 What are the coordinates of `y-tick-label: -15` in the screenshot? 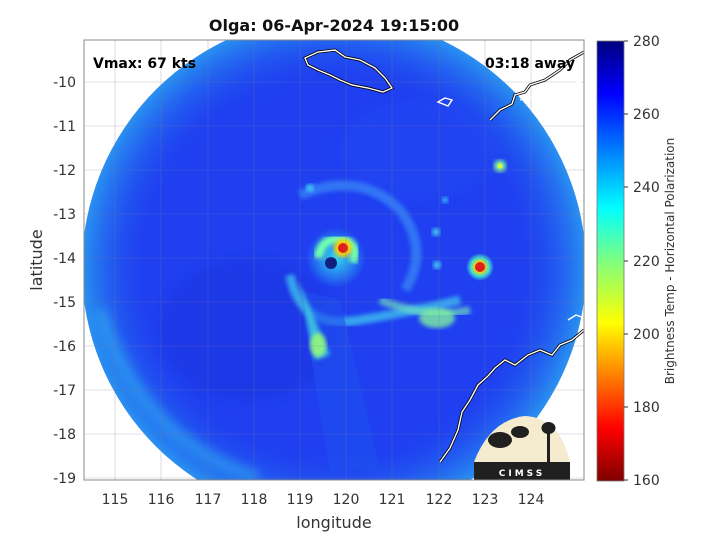 It's located at (64, 303).